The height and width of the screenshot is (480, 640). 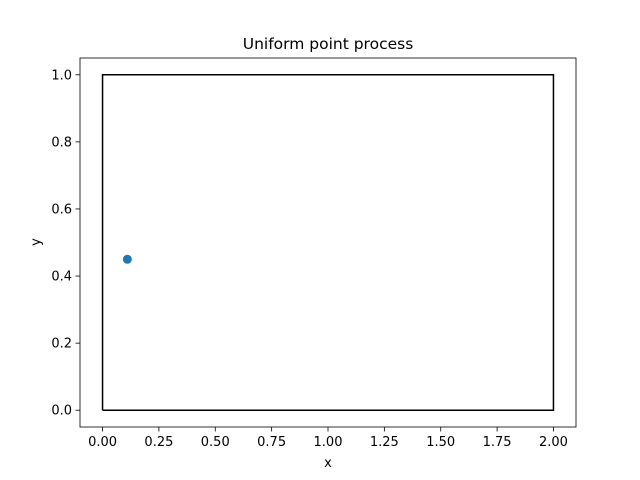 What do you see at coordinates (440, 442) in the screenshot?
I see `x-tick-label: 1.50` at bounding box center [440, 442].